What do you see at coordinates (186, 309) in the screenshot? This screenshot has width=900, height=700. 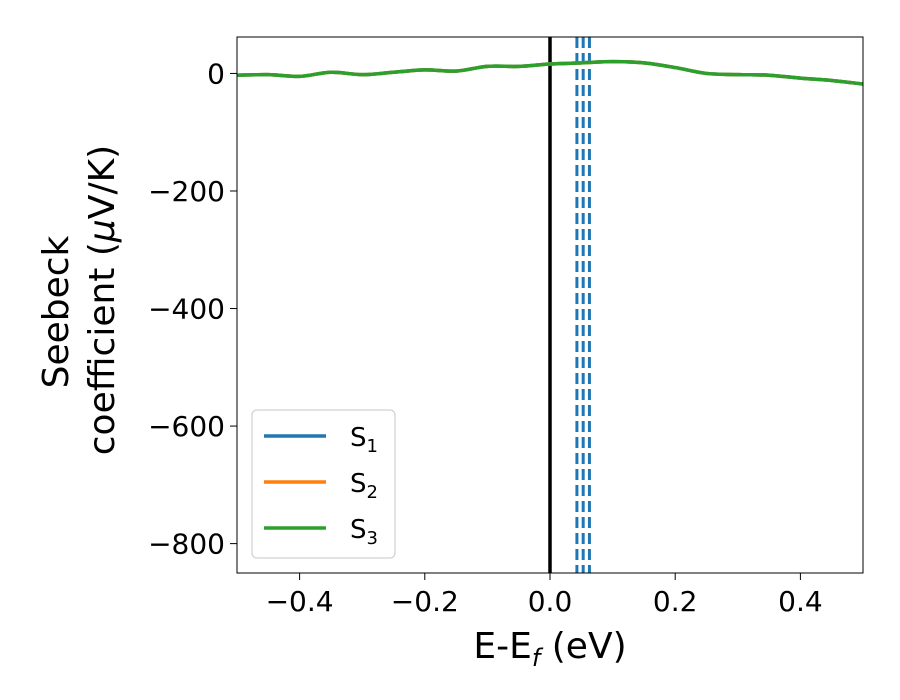 I see `y-tick-label: −400` at bounding box center [186, 309].